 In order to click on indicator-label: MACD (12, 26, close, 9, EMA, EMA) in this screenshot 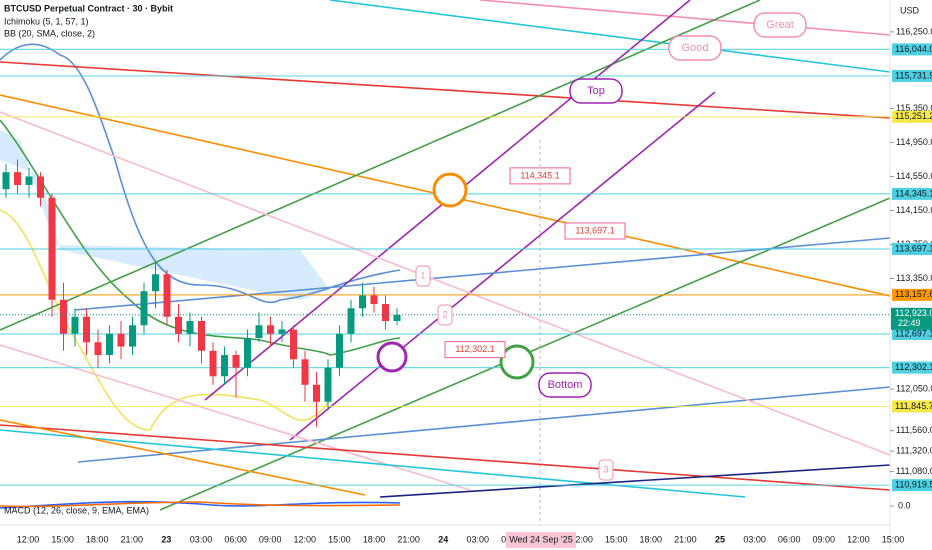, I will do `click(76, 510)`.